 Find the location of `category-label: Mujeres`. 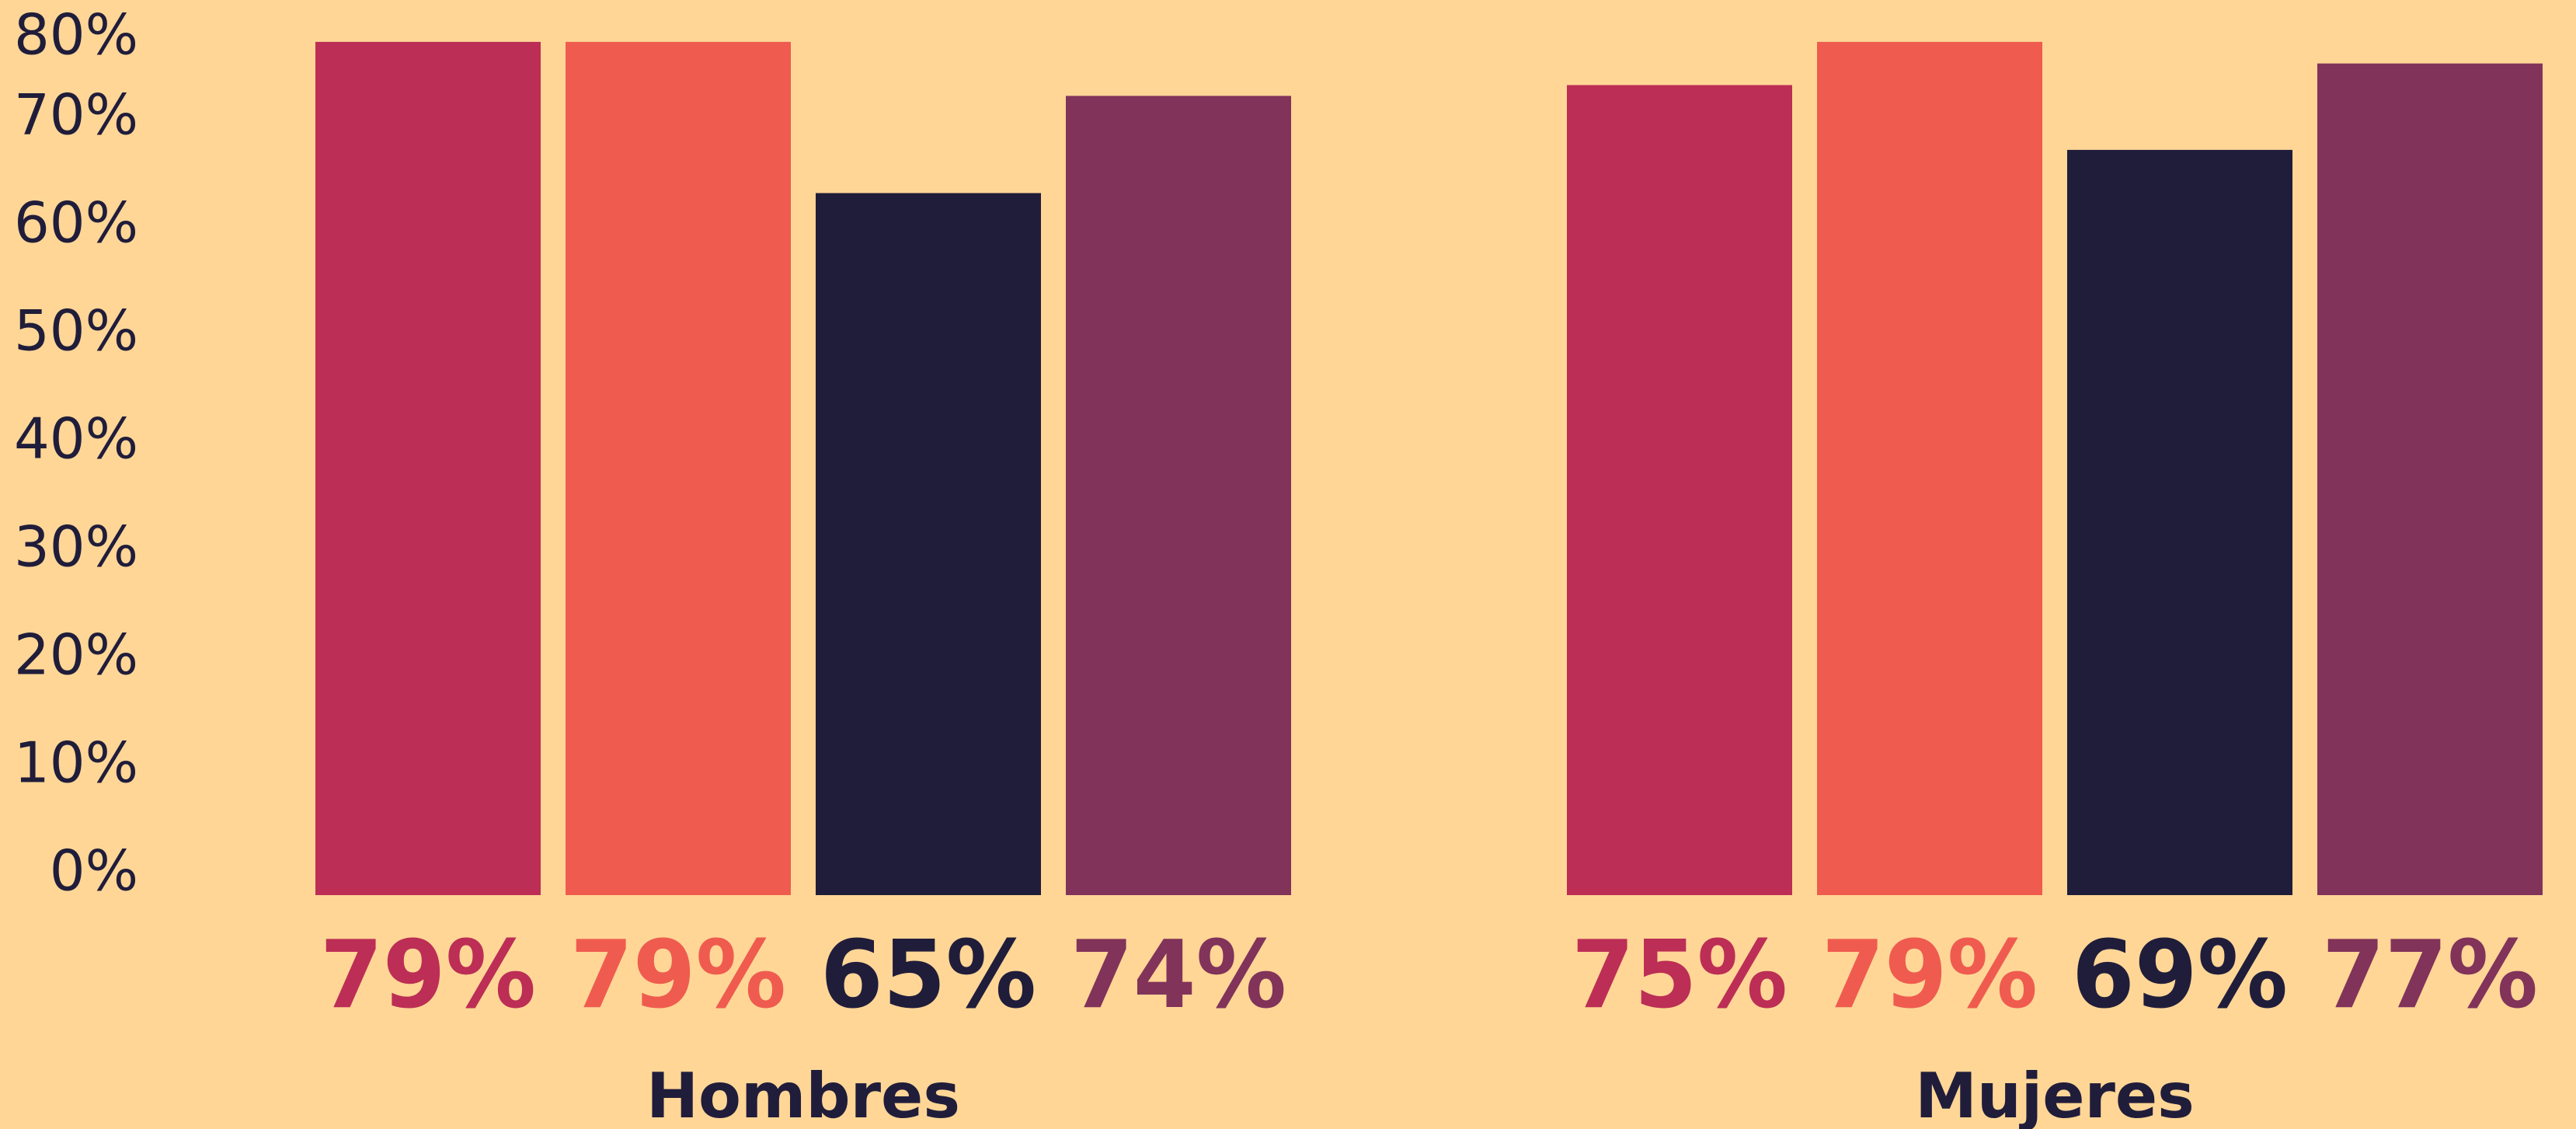

category-label: Mujeres is located at coordinates (2055, 1094).